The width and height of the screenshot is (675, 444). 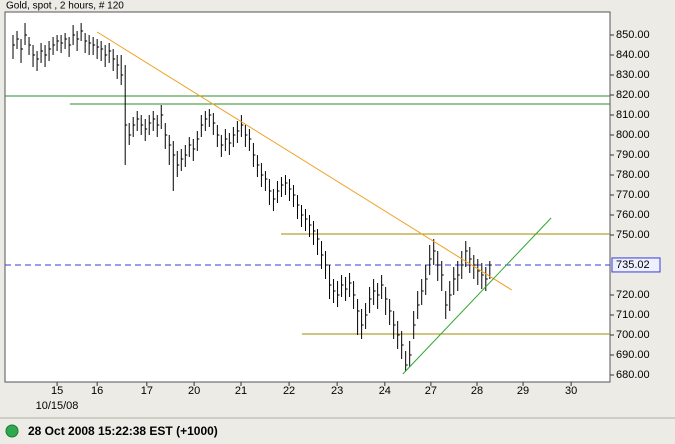 What do you see at coordinates (633, 55) in the screenshot?
I see `y-tick-label: 840.00` at bounding box center [633, 55].